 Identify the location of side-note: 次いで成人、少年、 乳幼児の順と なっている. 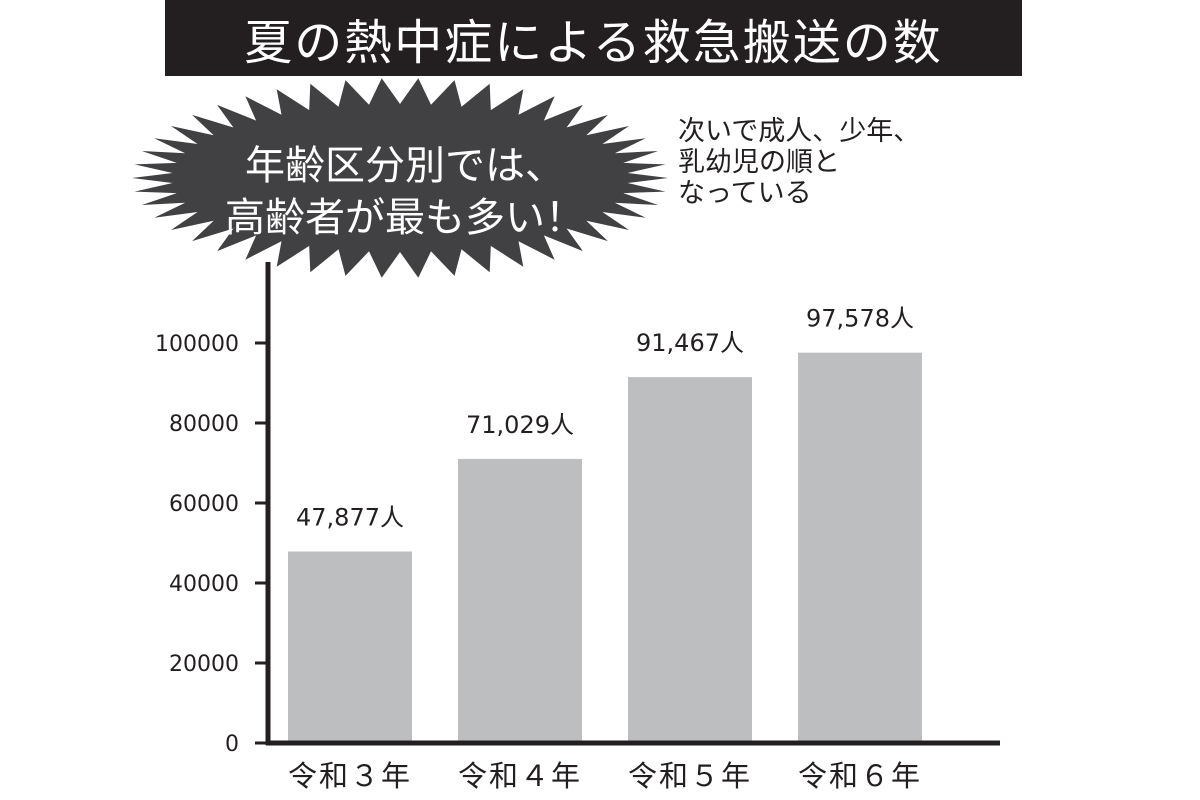
(799, 162).